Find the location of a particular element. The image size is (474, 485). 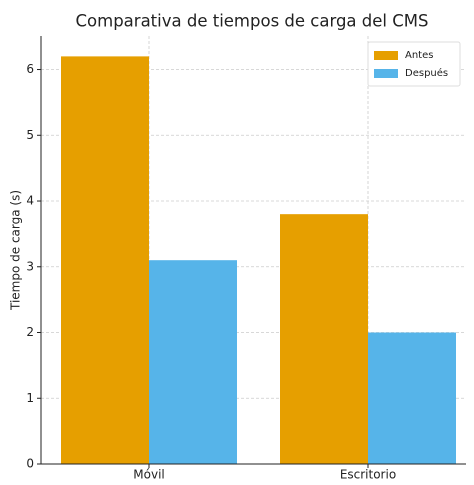

y-tick-label: 5 is located at coordinates (30, 135).